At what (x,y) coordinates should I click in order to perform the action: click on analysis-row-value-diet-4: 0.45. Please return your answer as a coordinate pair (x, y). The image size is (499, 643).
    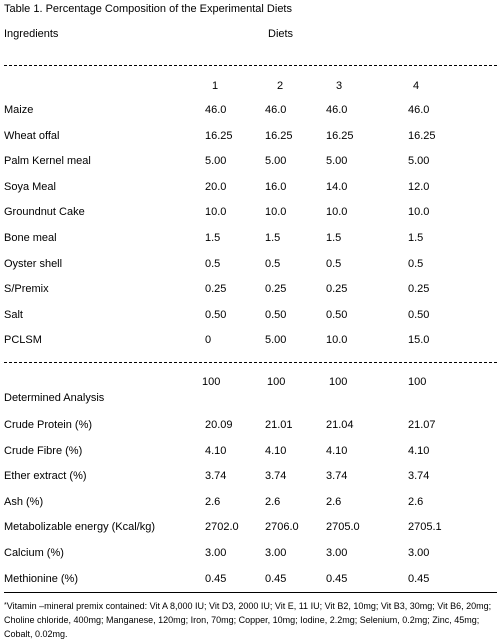
    Looking at the image, I should click on (419, 578).